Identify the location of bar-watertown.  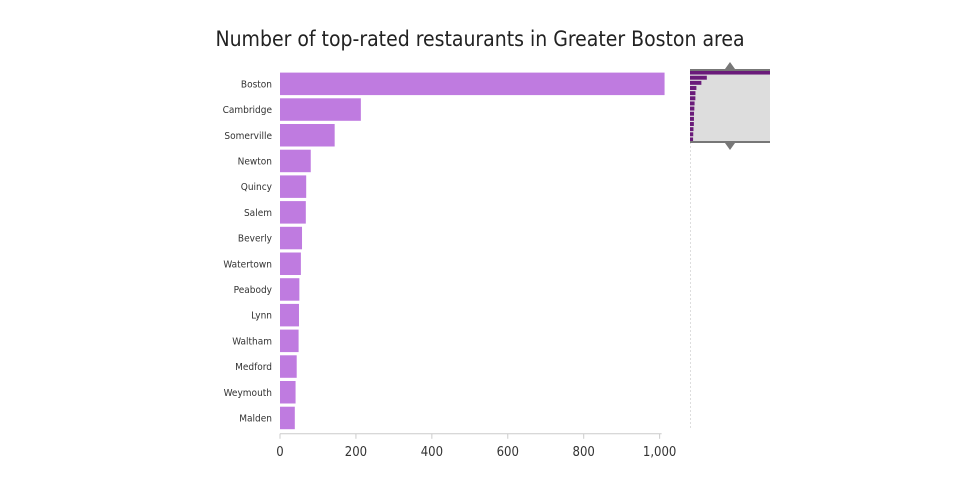
(290, 264).